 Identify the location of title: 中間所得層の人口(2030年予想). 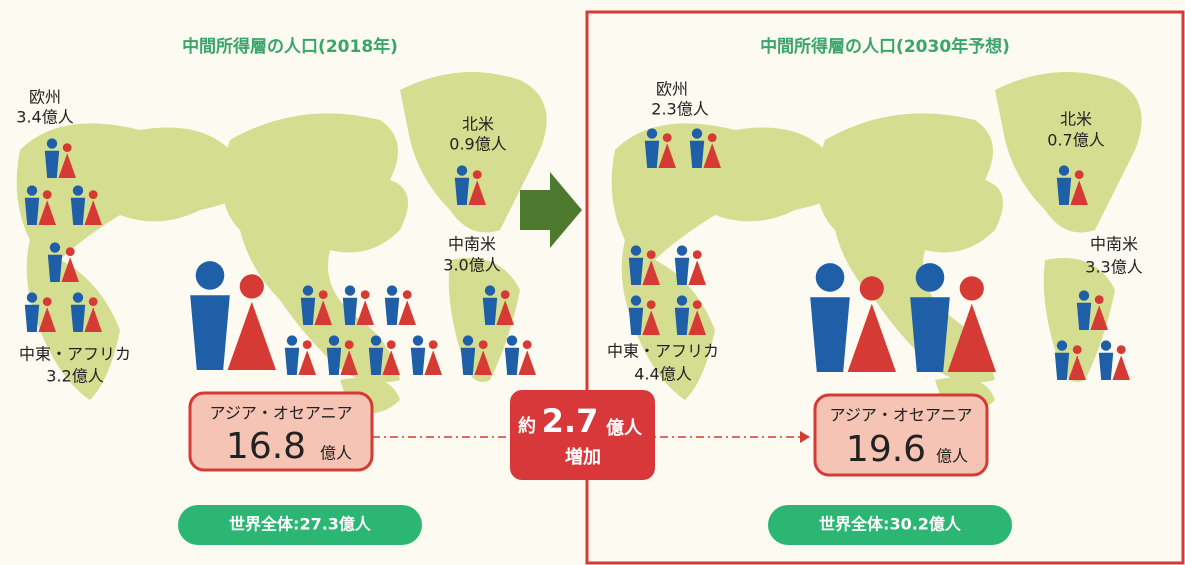
(885, 46).